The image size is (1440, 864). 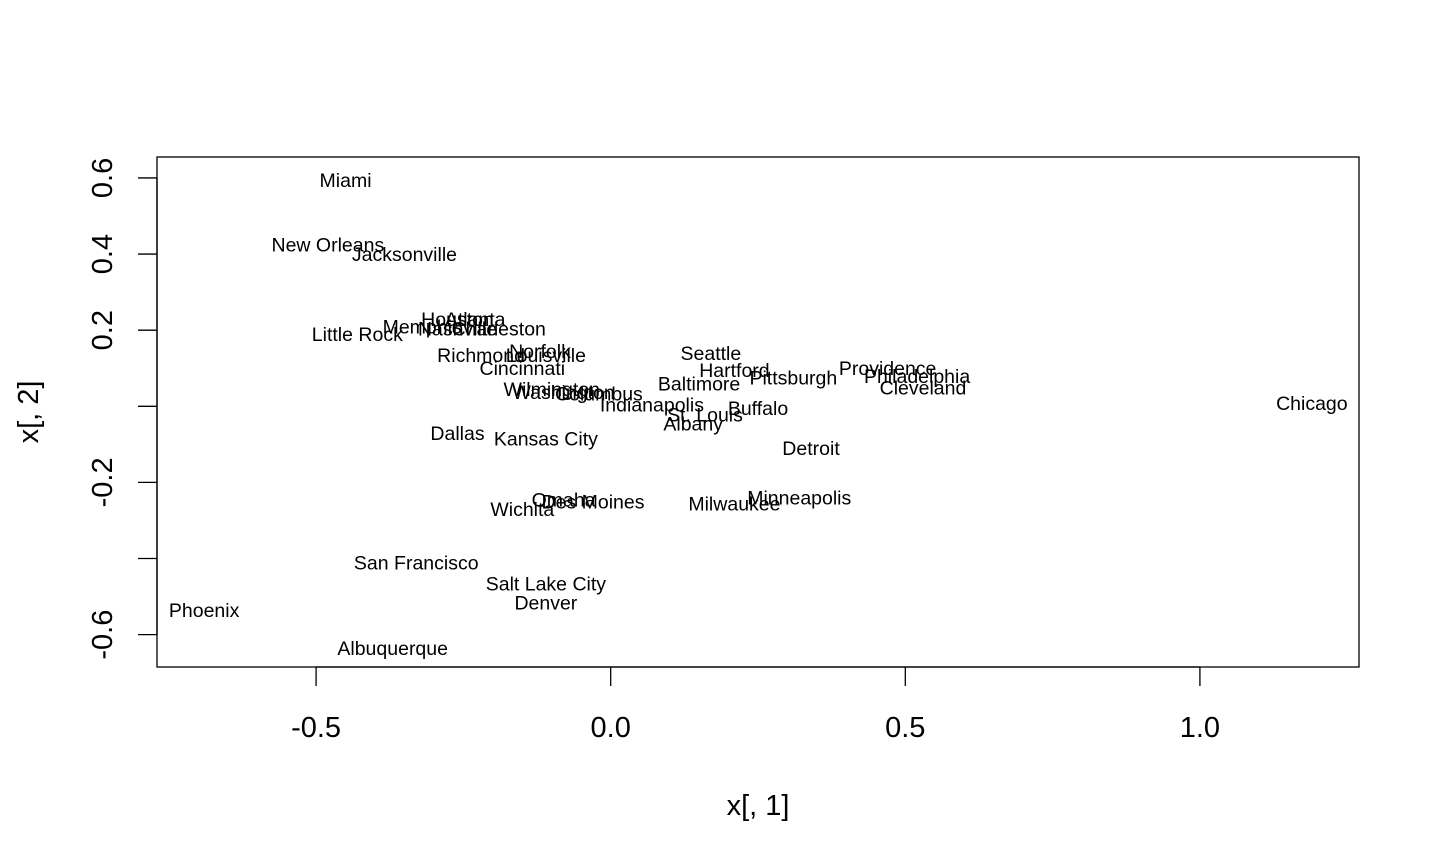 I want to click on point-label: Milwaukee, so click(x=734, y=504).